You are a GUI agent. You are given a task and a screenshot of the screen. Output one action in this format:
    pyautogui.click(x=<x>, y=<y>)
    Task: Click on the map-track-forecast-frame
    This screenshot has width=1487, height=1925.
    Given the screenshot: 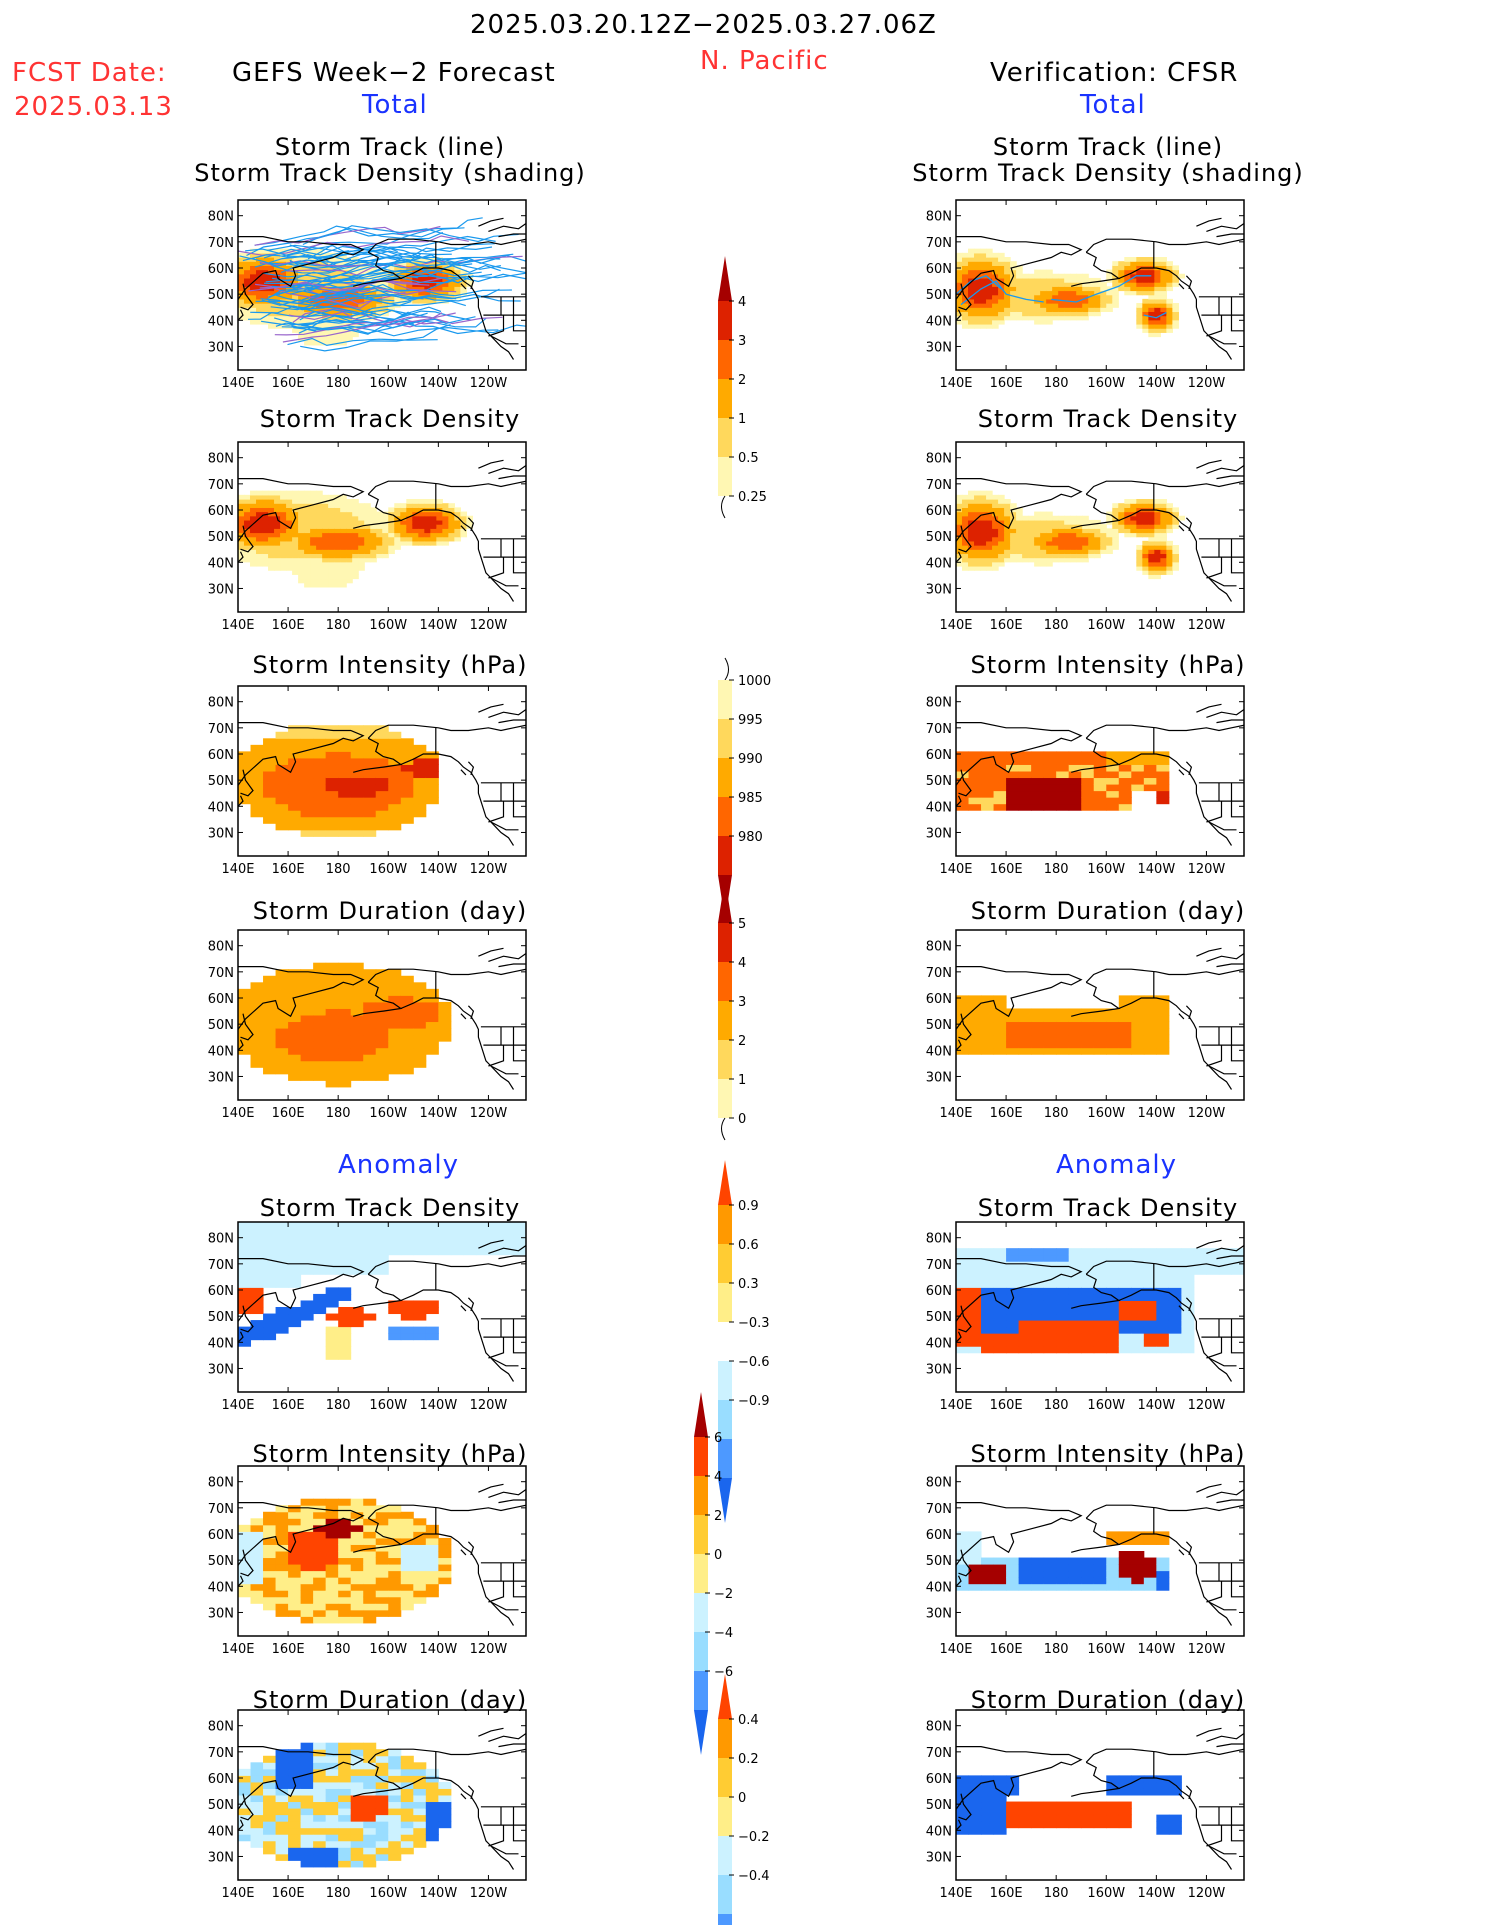 What is the action you would take?
    pyautogui.click(x=382, y=285)
    